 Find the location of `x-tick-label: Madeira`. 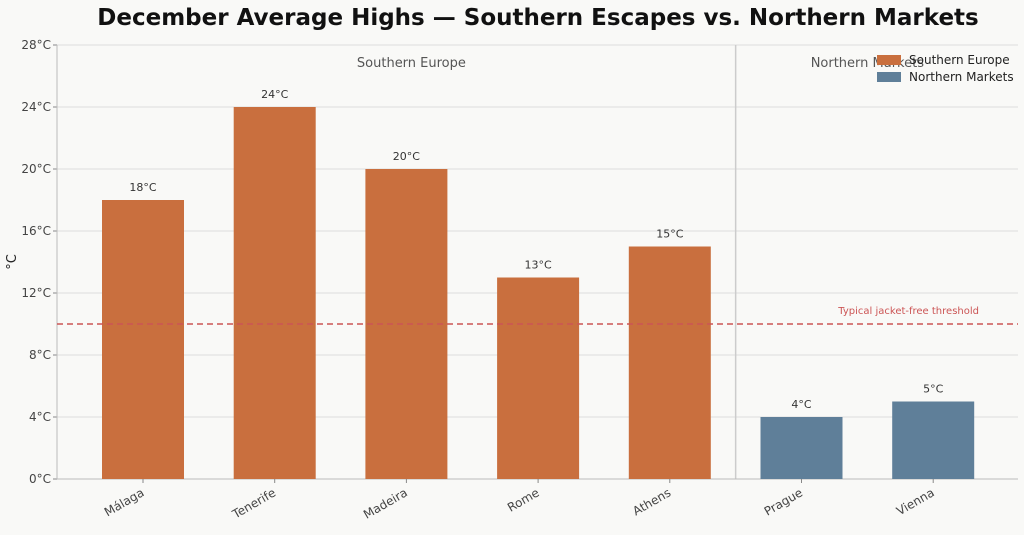

x-tick-label: Madeira is located at coordinates (385, 503).